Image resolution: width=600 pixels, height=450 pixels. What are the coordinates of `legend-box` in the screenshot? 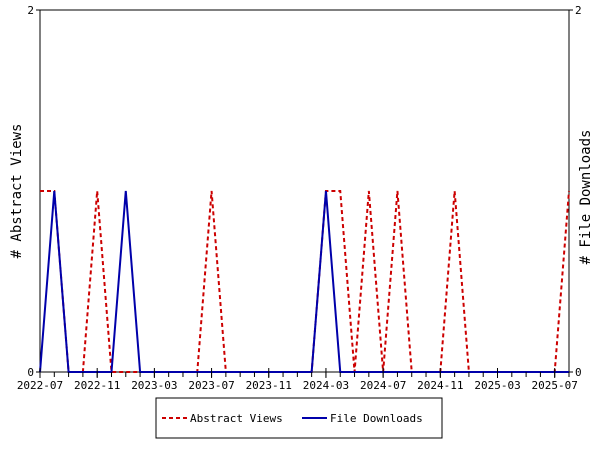 It's located at (299, 418).